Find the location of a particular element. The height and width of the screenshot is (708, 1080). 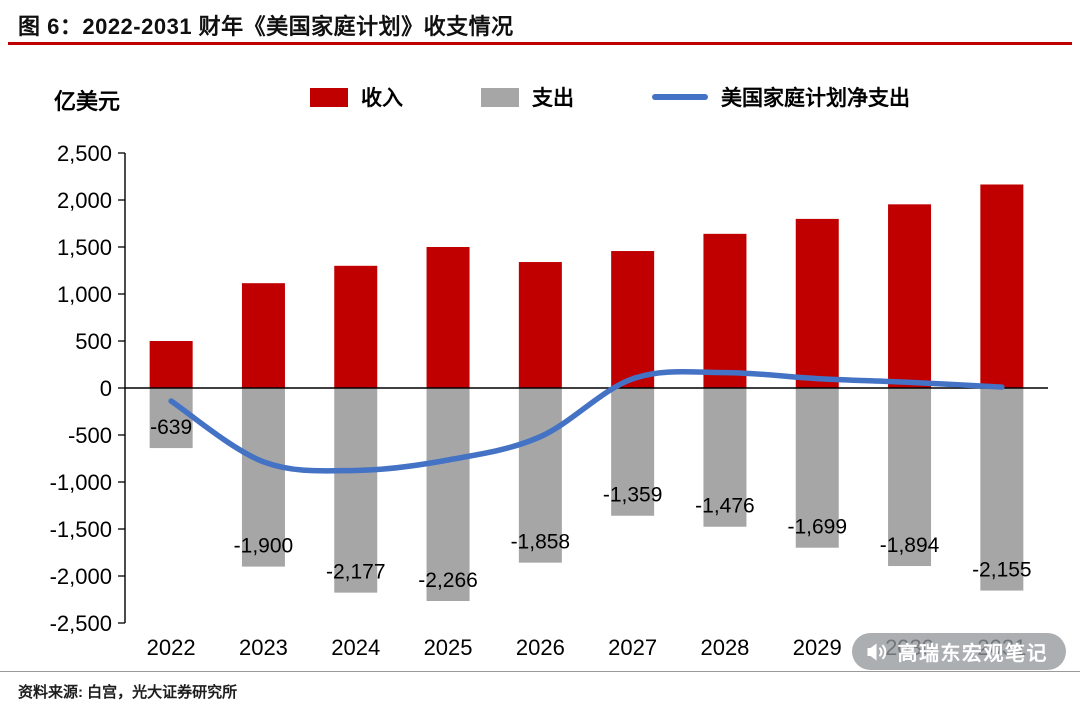

expense-data-label: -2,177 is located at coordinates (356, 572).